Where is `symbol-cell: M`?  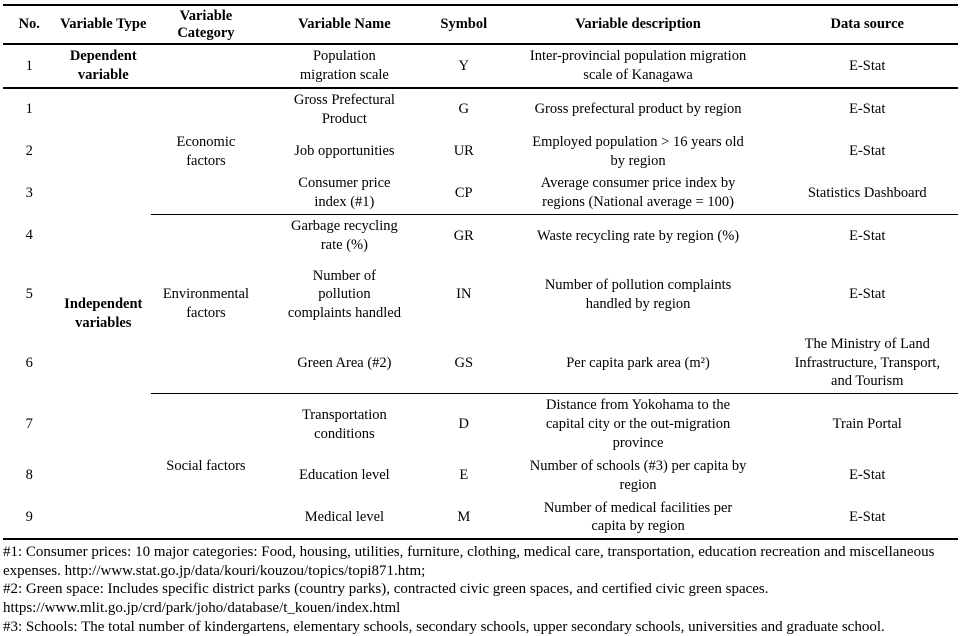 symbol-cell: M is located at coordinates (464, 516).